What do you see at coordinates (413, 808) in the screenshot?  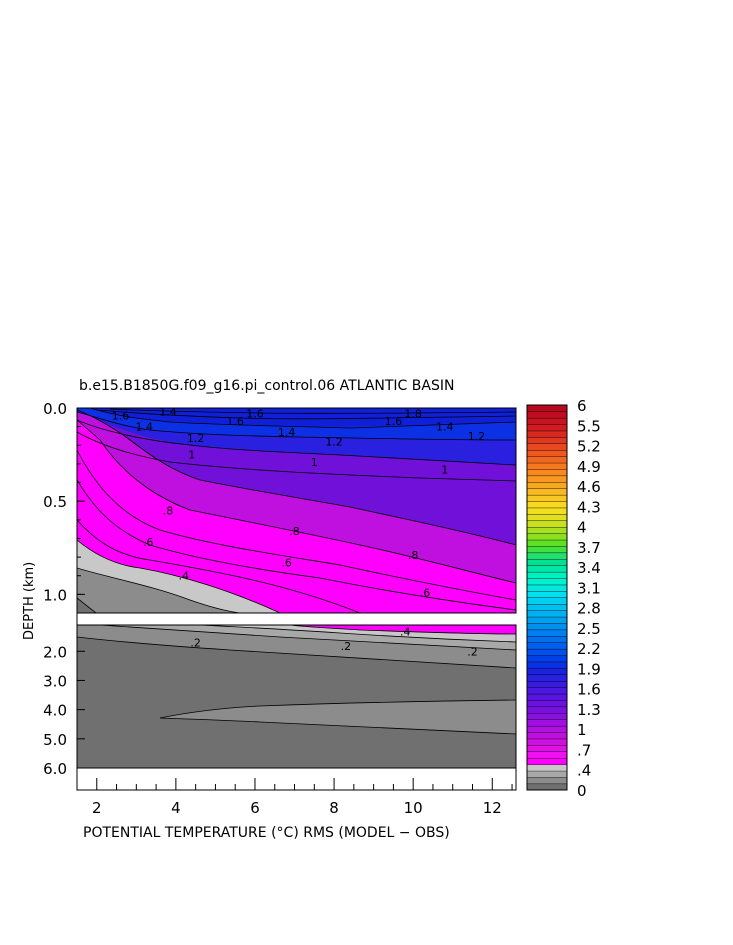 I see `x-tick-label: 10` at bounding box center [413, 808].